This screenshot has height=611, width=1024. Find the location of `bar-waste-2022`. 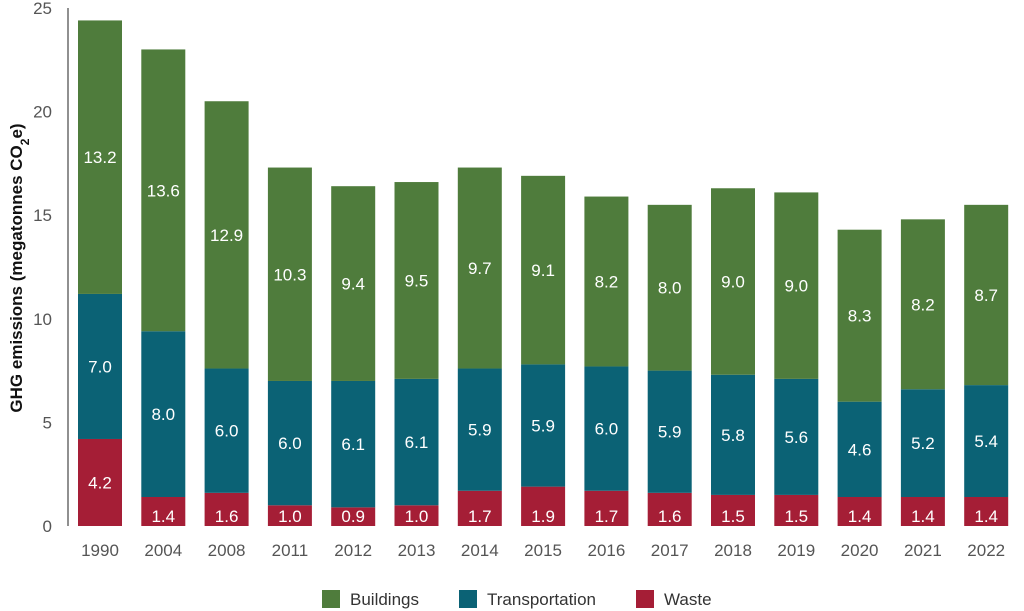

bar-waste-2022 is located at coordinates (986, 511).